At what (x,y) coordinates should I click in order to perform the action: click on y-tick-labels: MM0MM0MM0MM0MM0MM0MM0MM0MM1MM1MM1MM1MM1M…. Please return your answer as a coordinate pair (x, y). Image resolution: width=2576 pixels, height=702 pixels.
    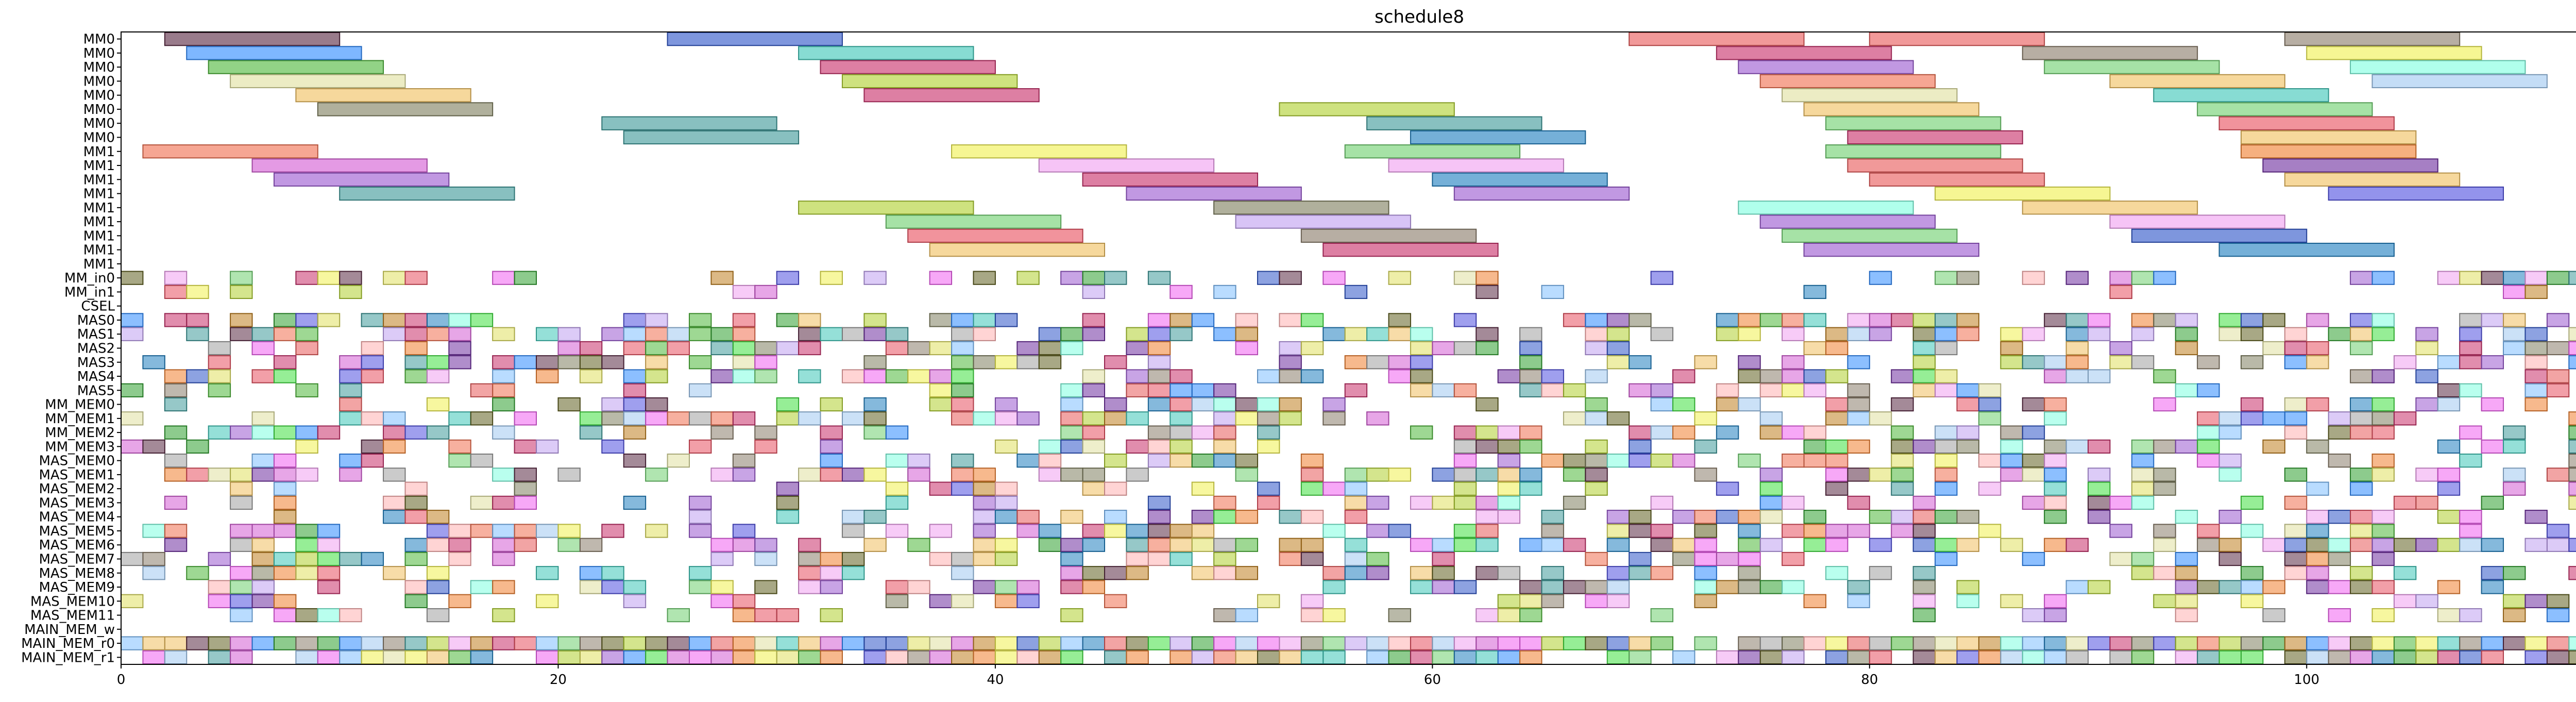
    Looking at the image, I should click on (71, 348).